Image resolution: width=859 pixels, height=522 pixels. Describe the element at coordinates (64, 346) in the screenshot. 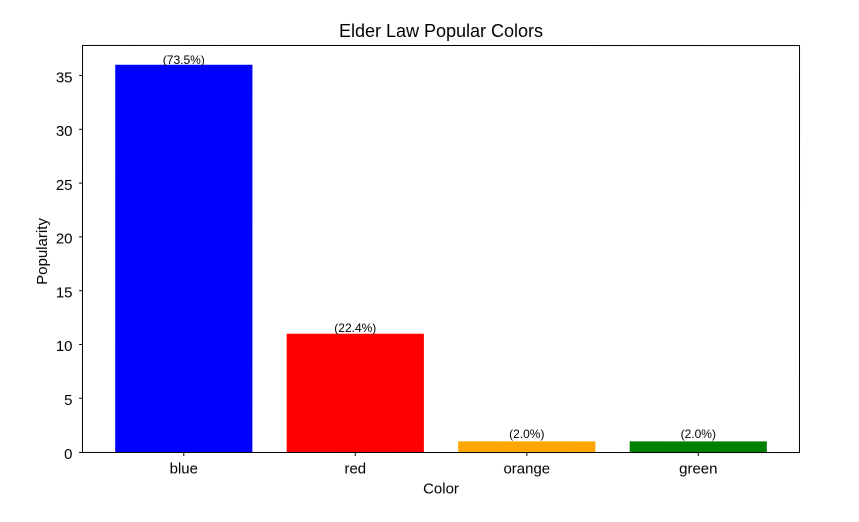

I see `svg-text: 10` at that location.